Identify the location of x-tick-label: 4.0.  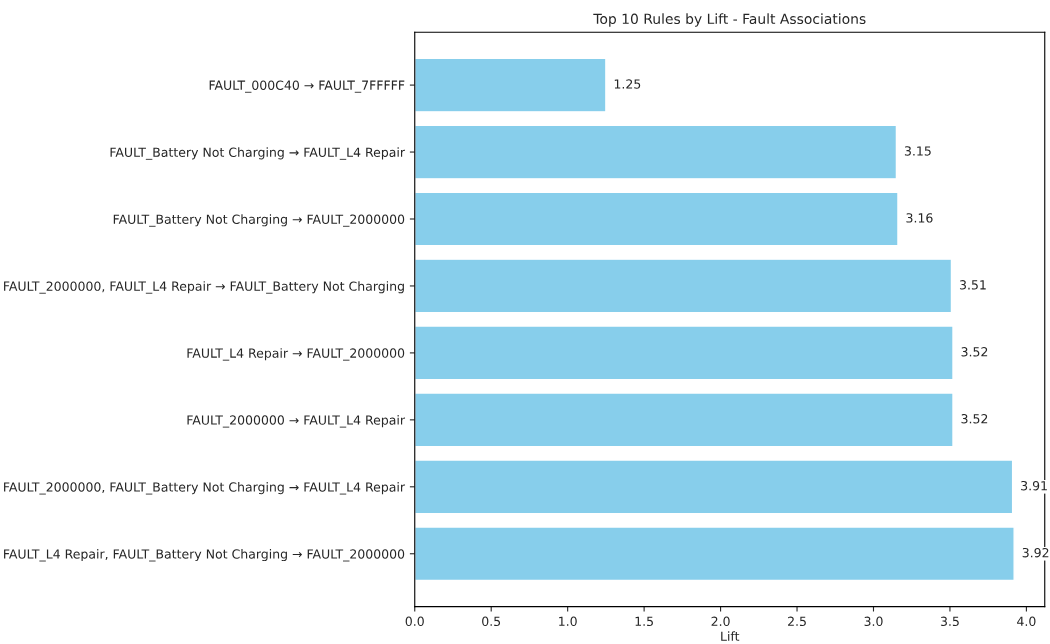
(1026, 621).